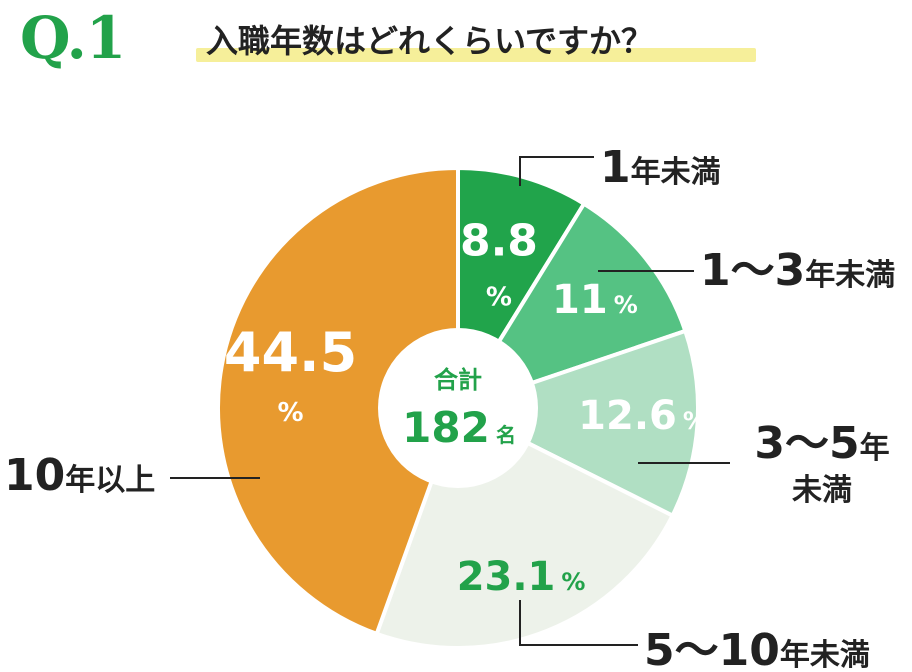 This screenshot has height=672, width=912. What do you see at coordinates (521, 577) in the screenshot?
I see `slice-value-label-4: 23.1%` at bounding box center [521, 577].